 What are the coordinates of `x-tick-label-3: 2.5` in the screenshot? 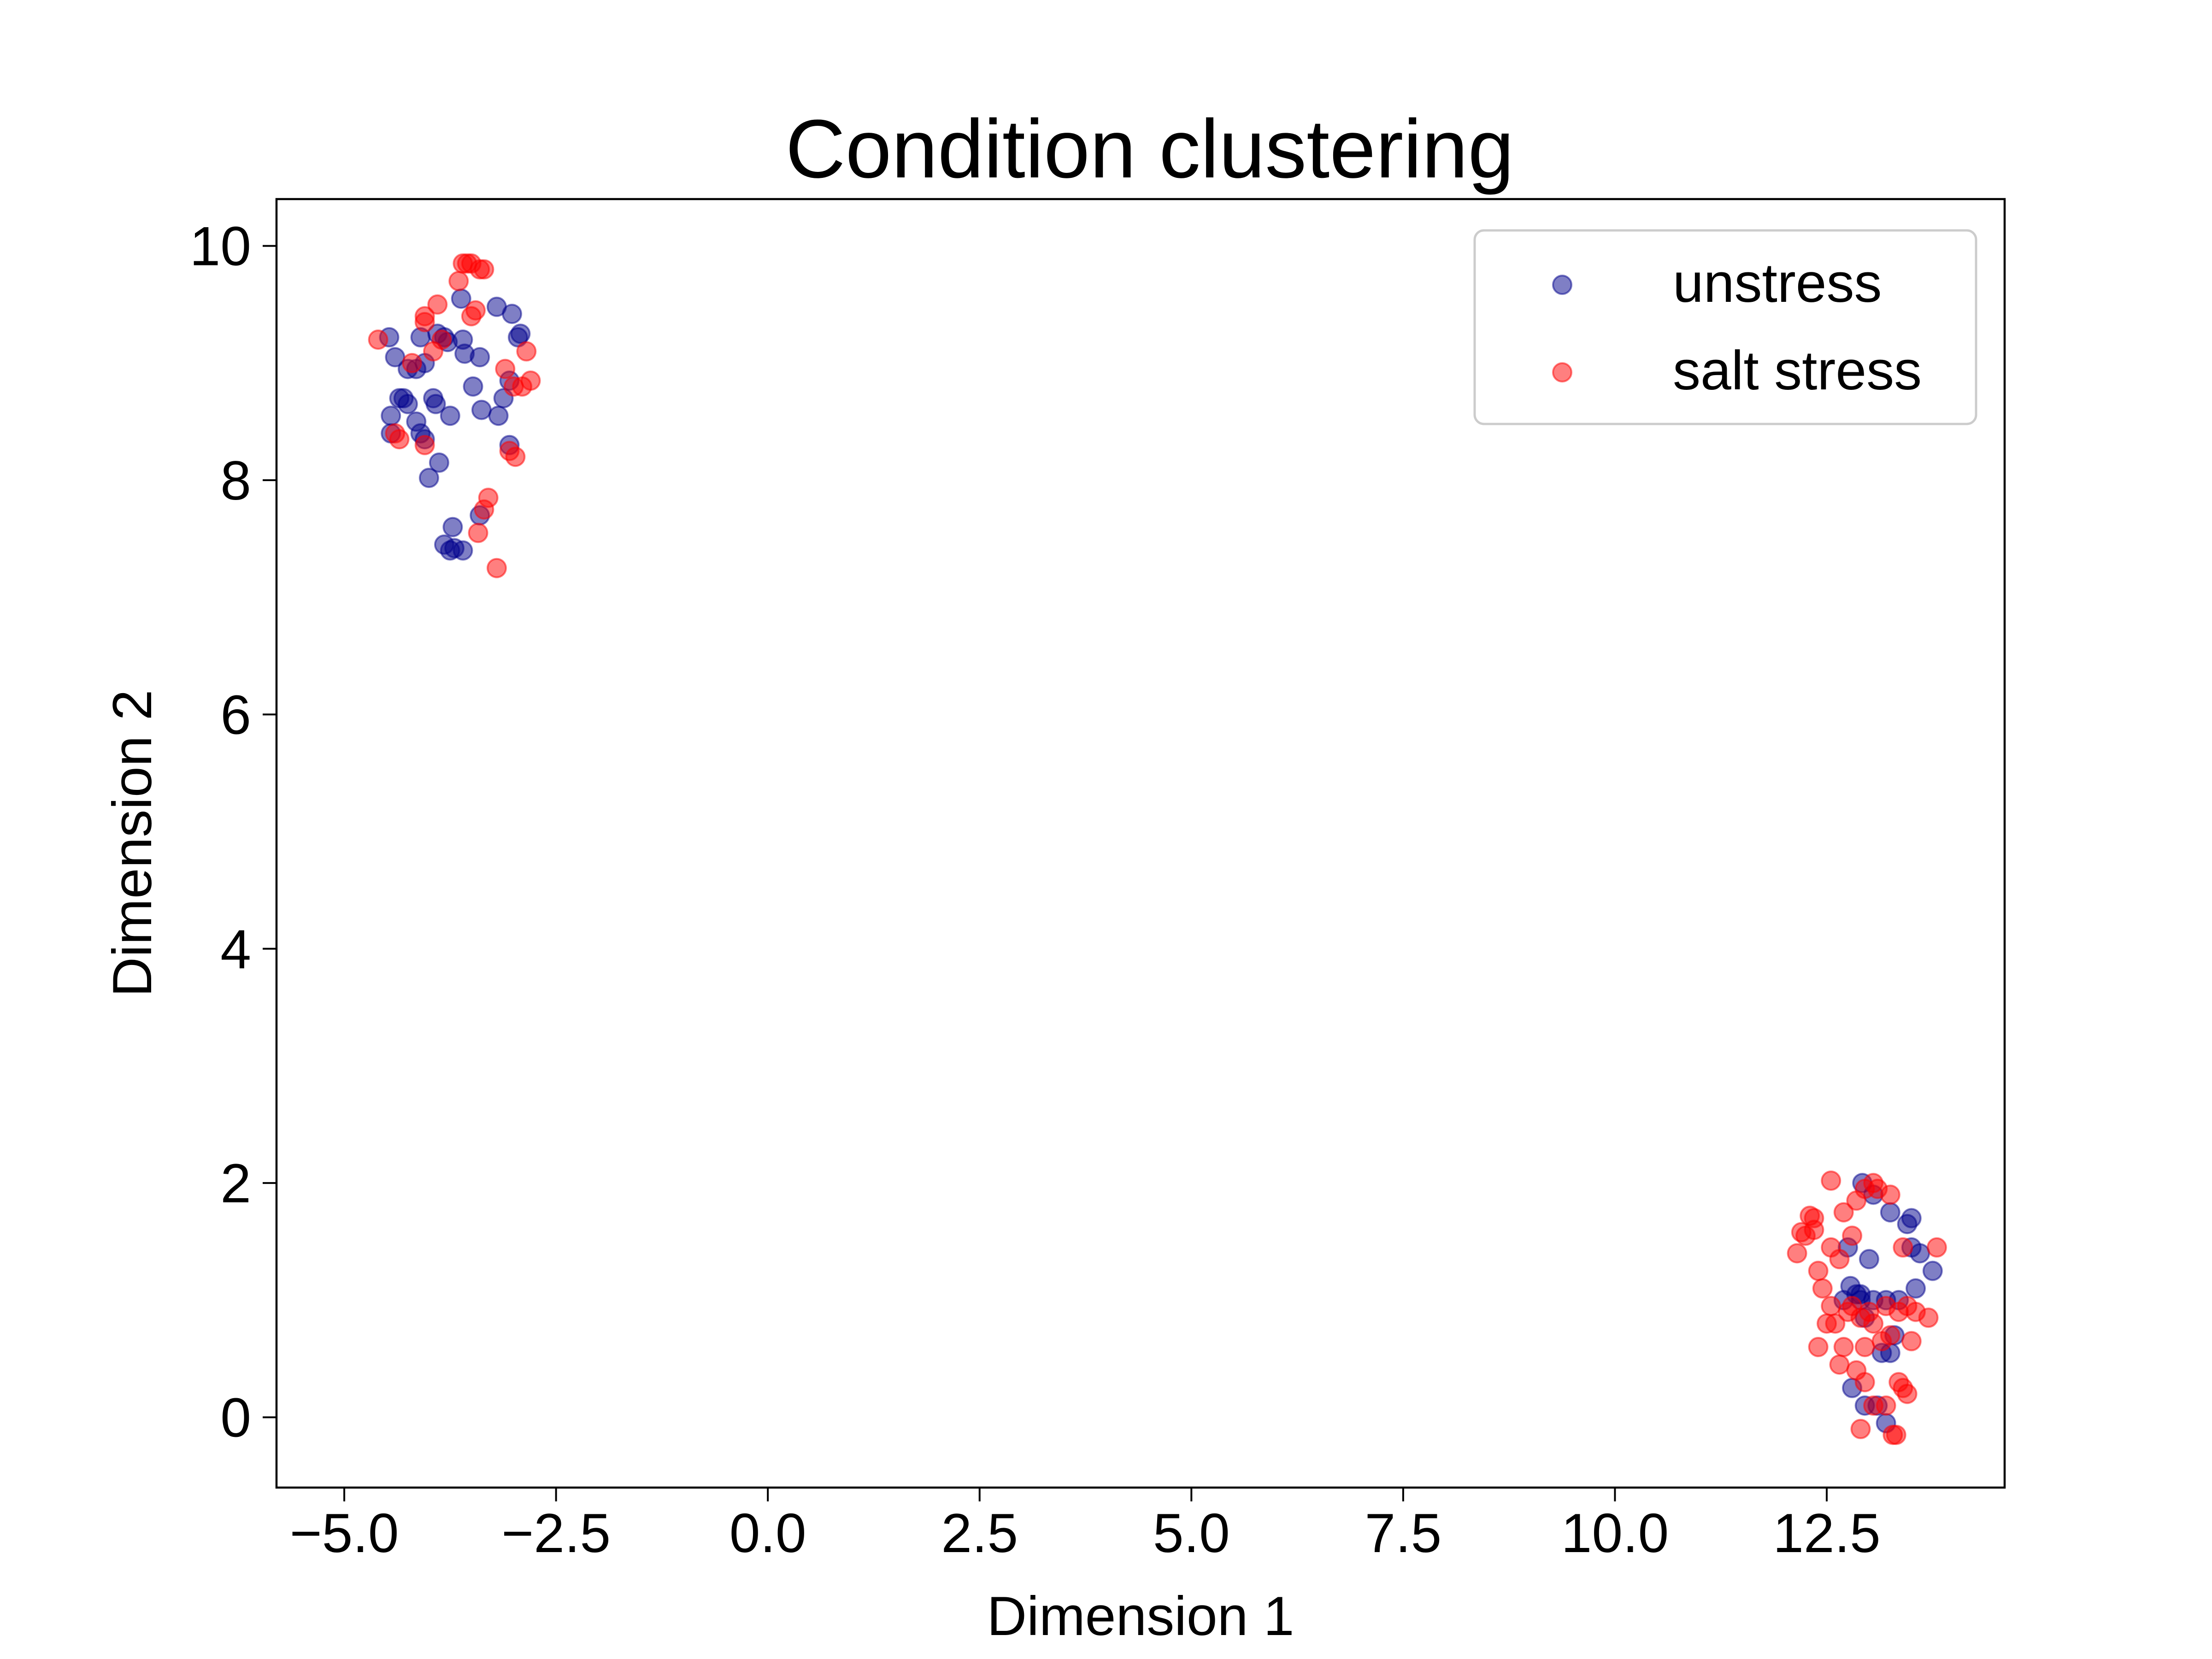 It's located at (979, 1533).